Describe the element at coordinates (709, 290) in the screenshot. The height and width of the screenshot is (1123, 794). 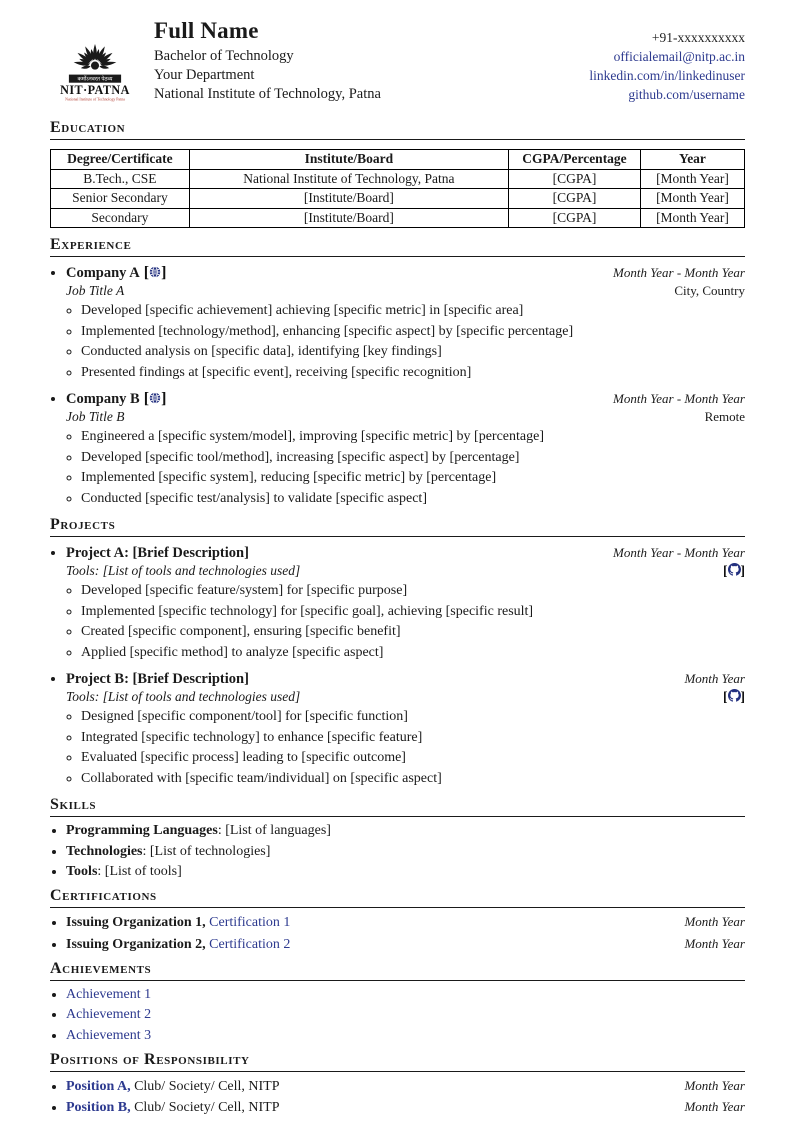
I see `job-location: City, Country` at that location.